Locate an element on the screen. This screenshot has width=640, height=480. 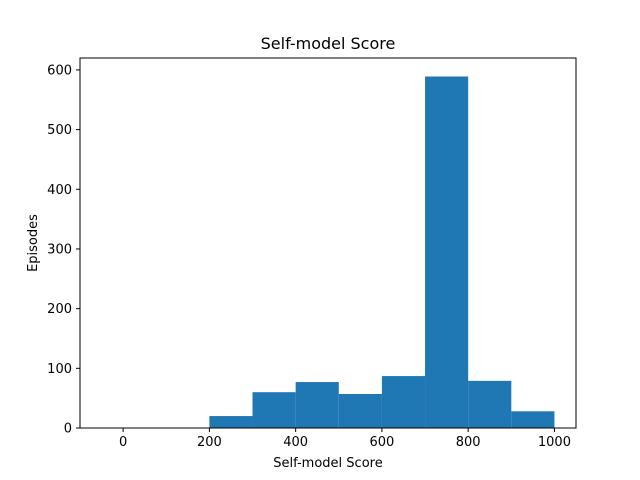
y-tick-label: 400 is located at coordinates (59, 190).